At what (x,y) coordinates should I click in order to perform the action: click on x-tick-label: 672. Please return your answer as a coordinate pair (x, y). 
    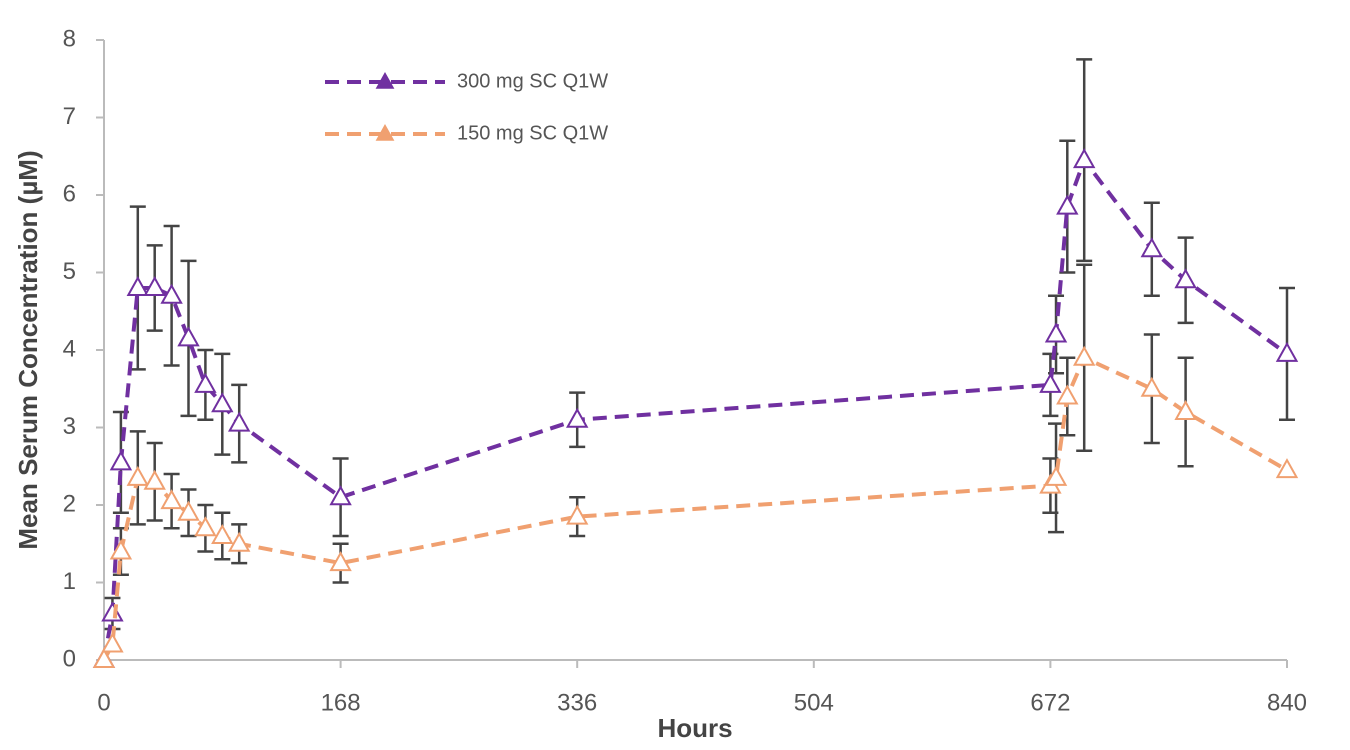
    Looking at the image, I should click on (1050, 702).